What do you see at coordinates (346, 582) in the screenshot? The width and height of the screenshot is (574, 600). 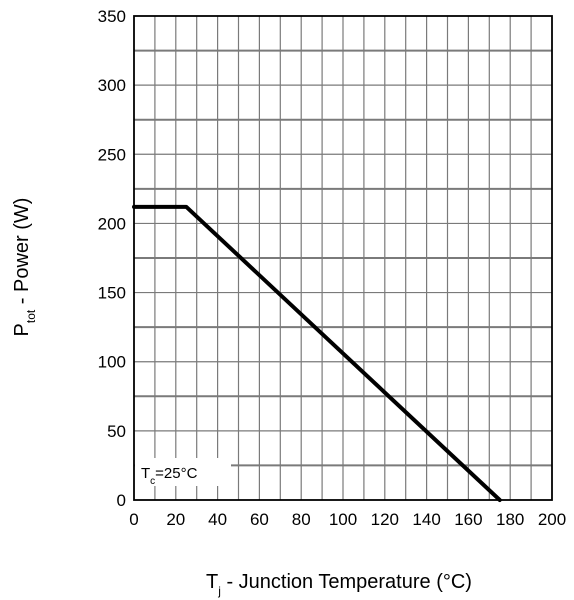 I see `x-axis-title-text: - Junction Temperature (°C)` at bounding box center [346, 582].